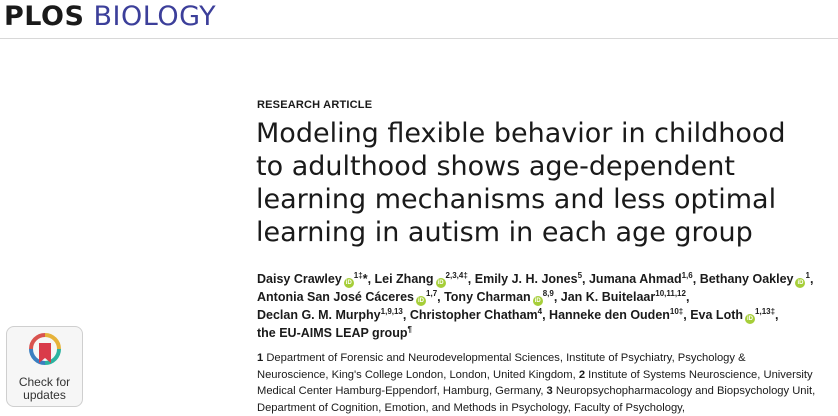 The height and width of the screenshot is (416, 838). What do you see at coordinates (44, 366) in the screenshot?
I see `check-for-updates-badge: Check for updates` at bounding box center [44, 366].